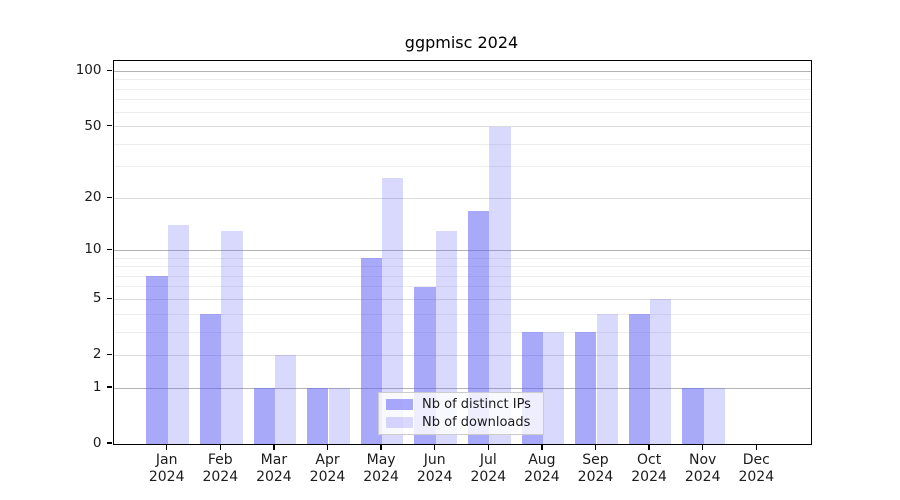 The height and width of the screenshot is (500, 900). I want to click on bar-downloads-apr, so click(339, 416).